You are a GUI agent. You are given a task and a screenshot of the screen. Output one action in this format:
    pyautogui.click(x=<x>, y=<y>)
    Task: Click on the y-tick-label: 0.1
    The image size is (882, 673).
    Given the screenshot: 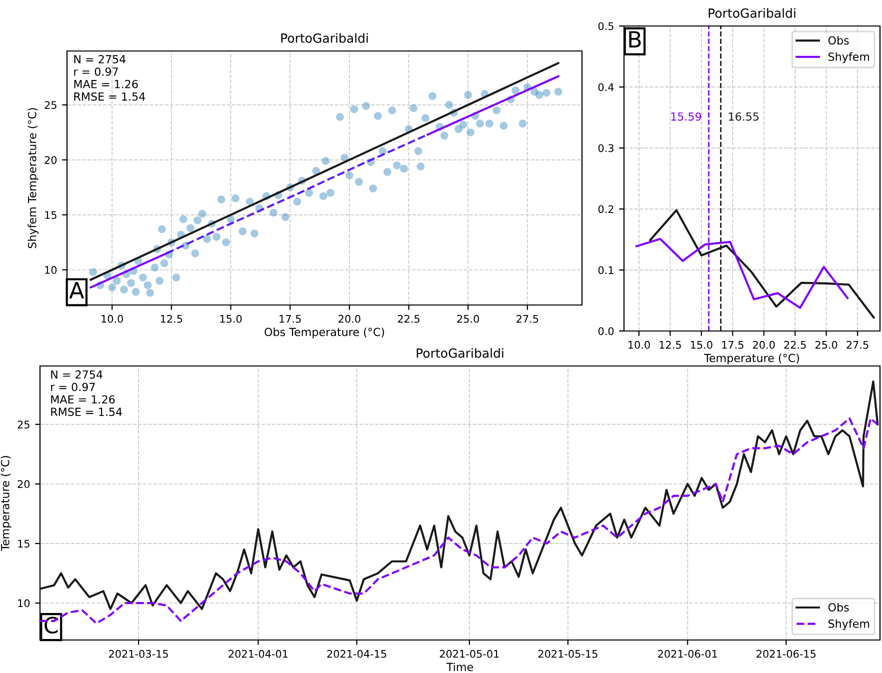 What is the action you would take?
    pyautogui.click(x=606, y=270)
    